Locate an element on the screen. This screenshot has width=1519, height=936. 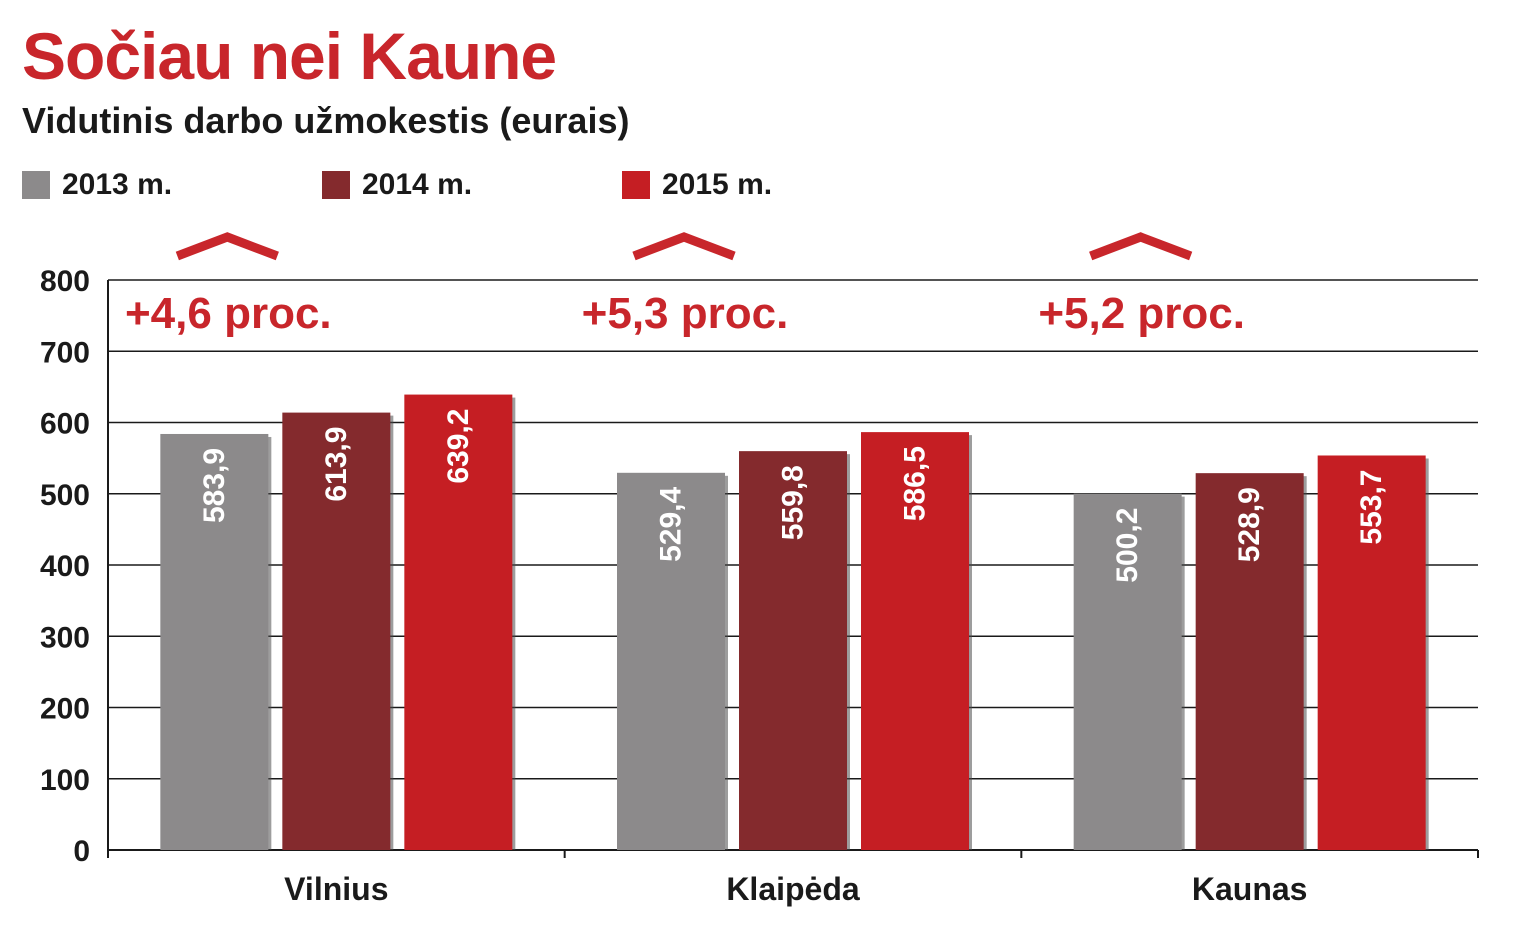
legend-item-2013: 2013 m. is located at coordinates (97, 185).